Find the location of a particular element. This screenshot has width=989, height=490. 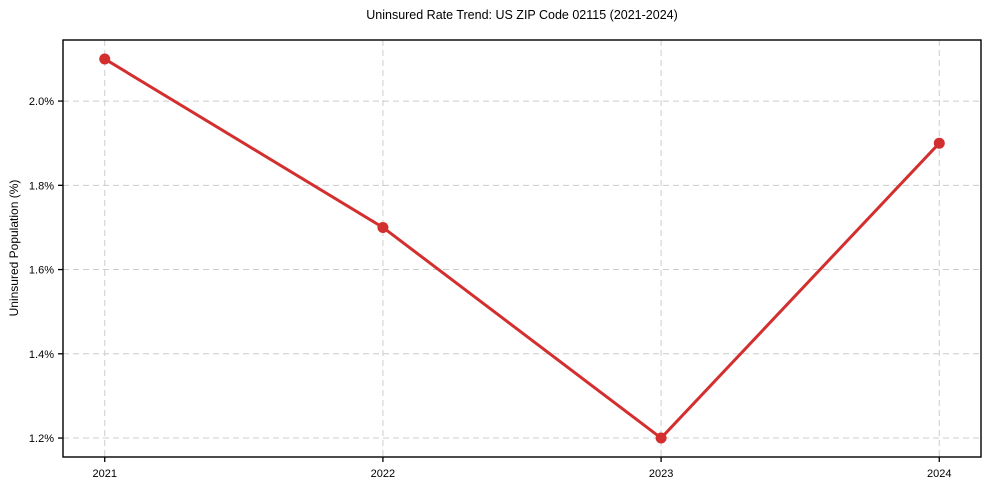

y-axis-label: Uninsured Population (%) is located at coordinates (14, 248).